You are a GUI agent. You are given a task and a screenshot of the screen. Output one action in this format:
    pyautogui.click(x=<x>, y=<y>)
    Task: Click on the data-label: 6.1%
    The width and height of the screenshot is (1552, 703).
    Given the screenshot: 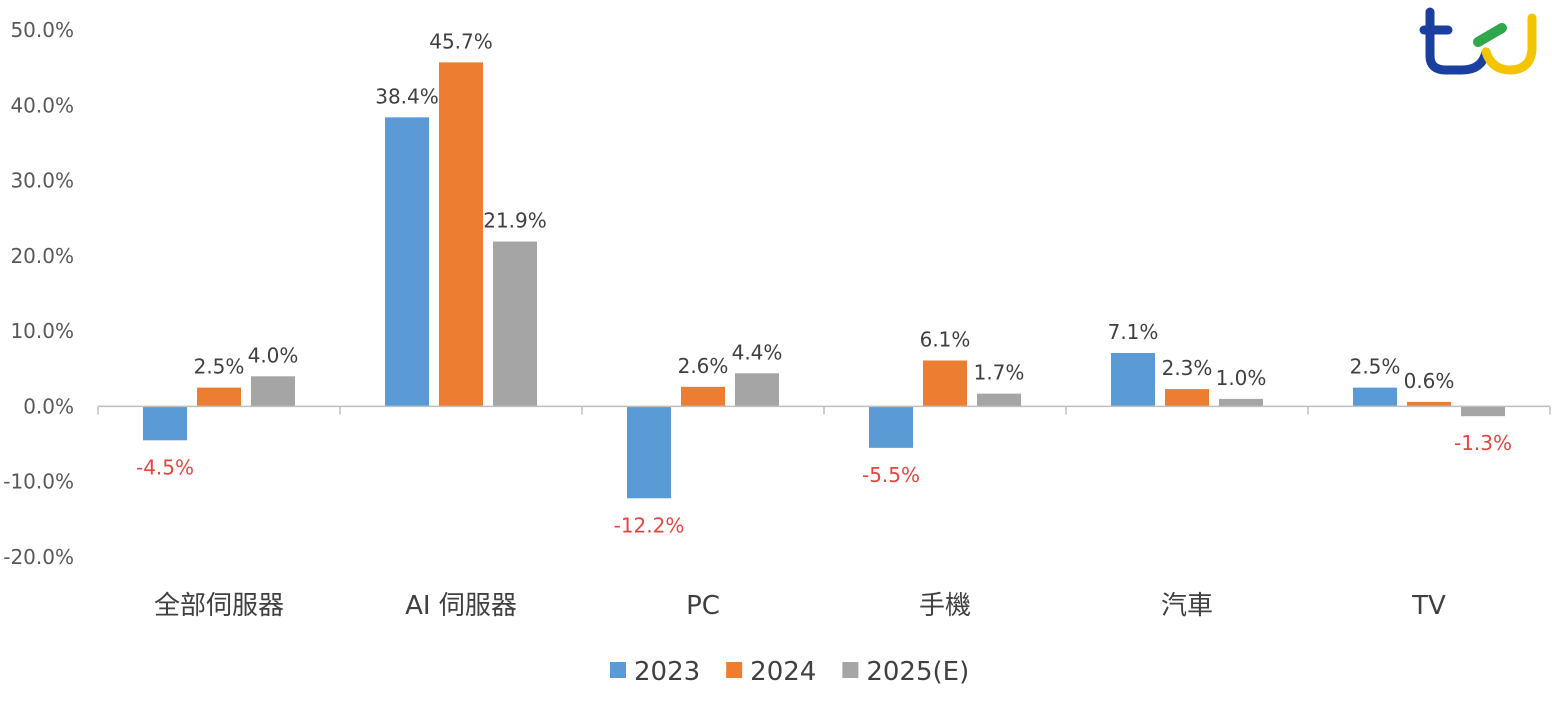 What is the action you would take?
    pyautogui.click(x=945, y=340)
    